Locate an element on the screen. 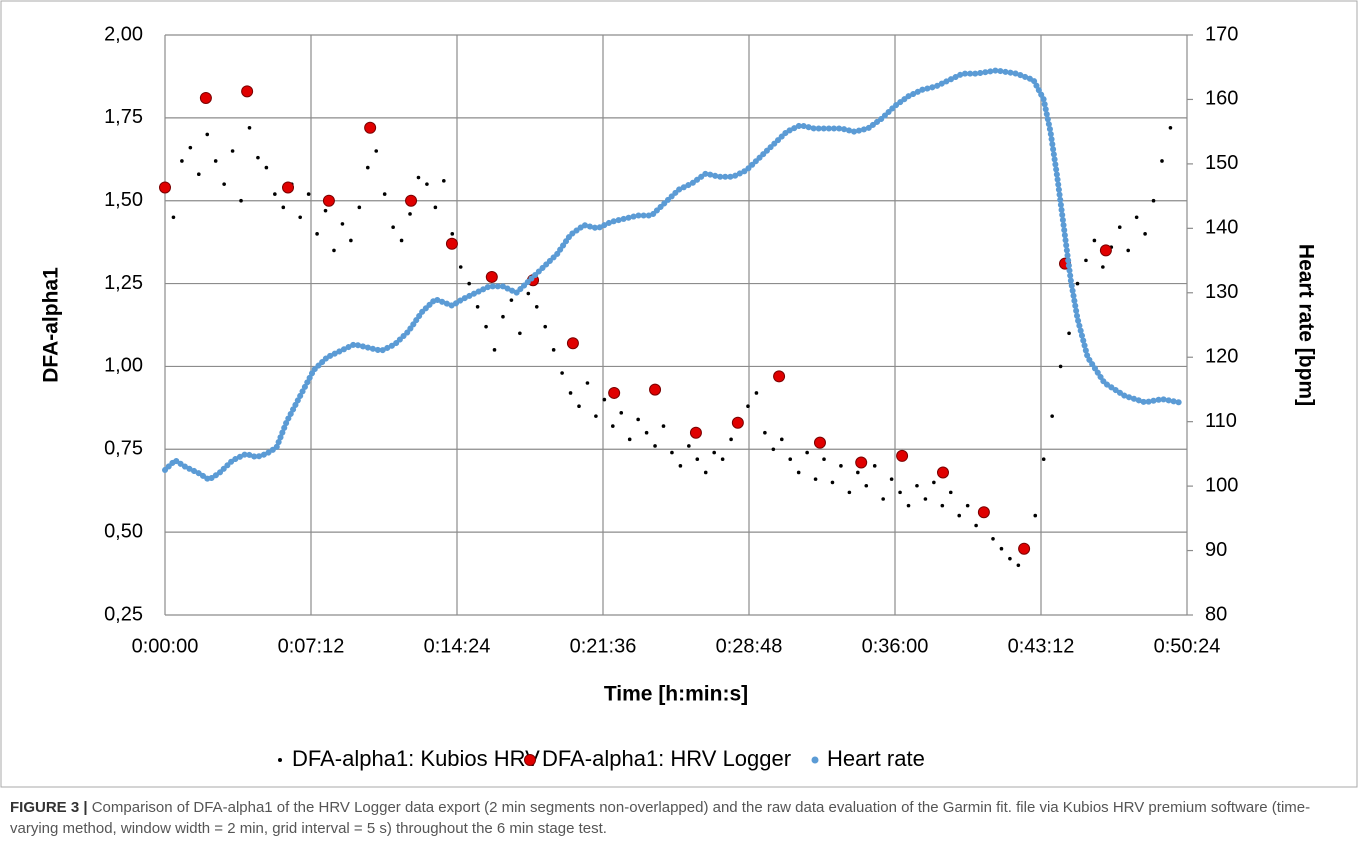 The width and height of the screenshot is (1358, 862). y-tick-label: 0,75 is located at coordinates (123, 449).